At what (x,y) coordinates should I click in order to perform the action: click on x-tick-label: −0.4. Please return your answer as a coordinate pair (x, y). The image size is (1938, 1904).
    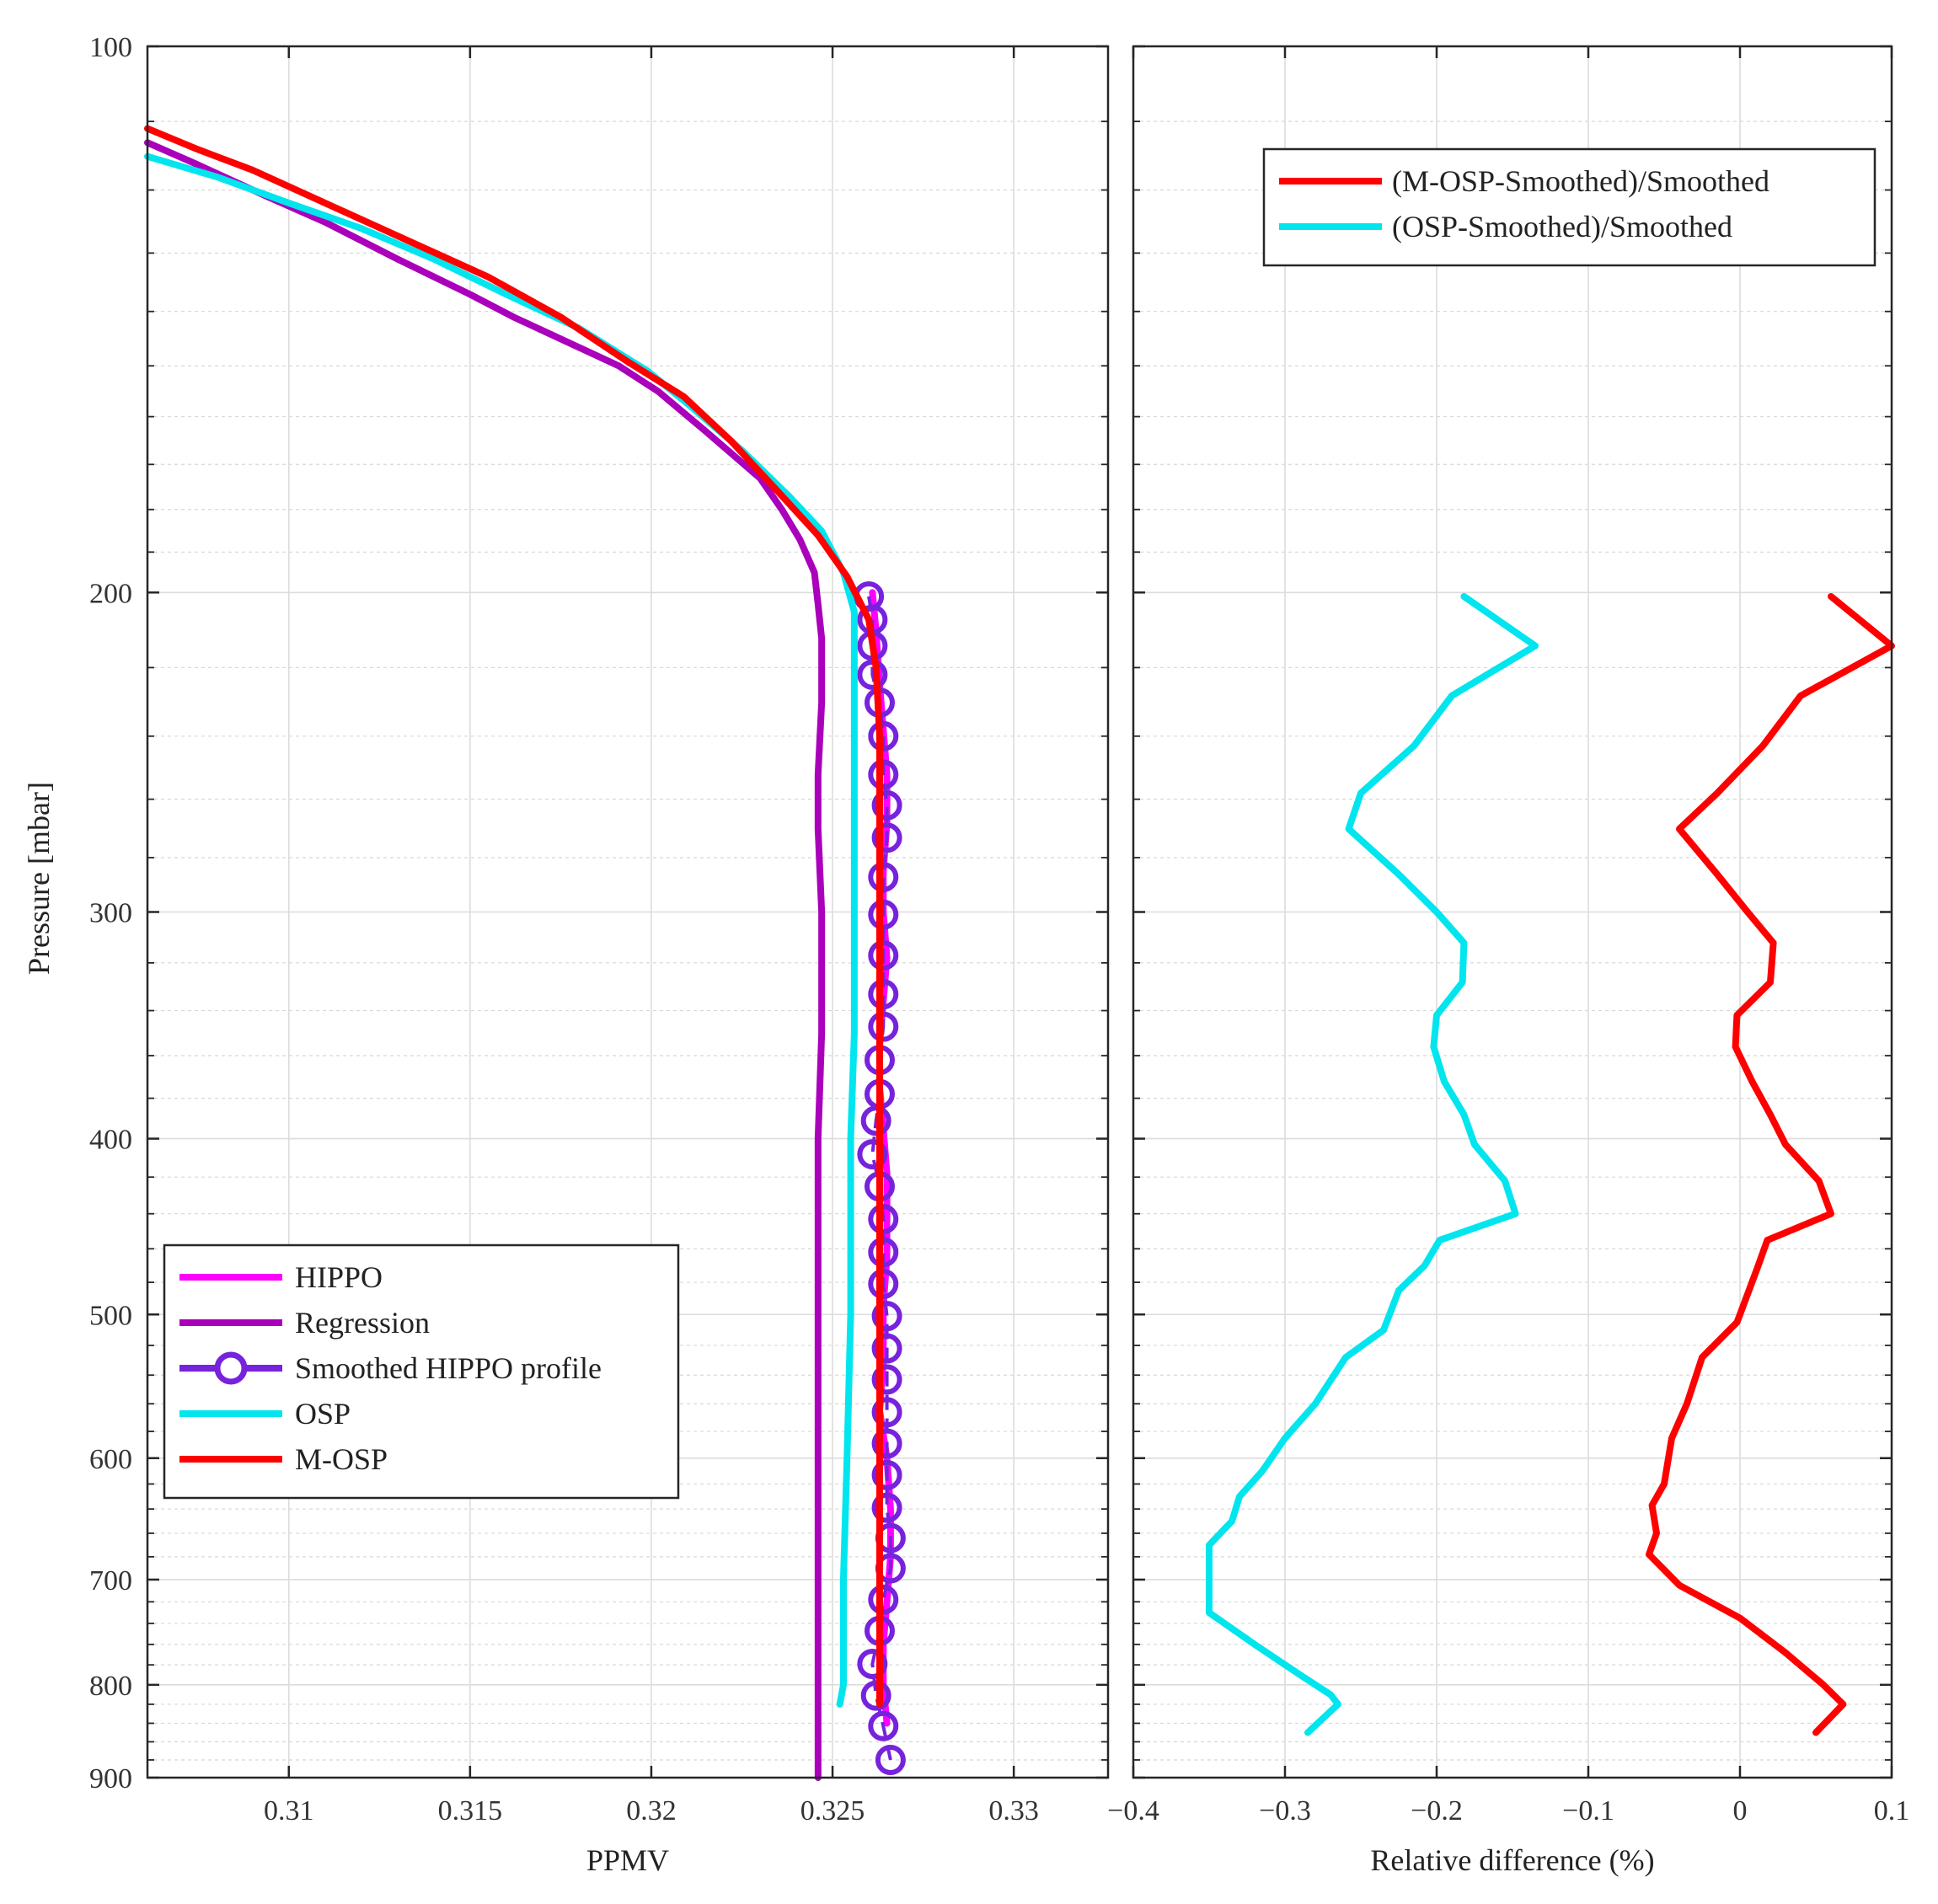
    Looking at the image, I should click on (1133, 1811).